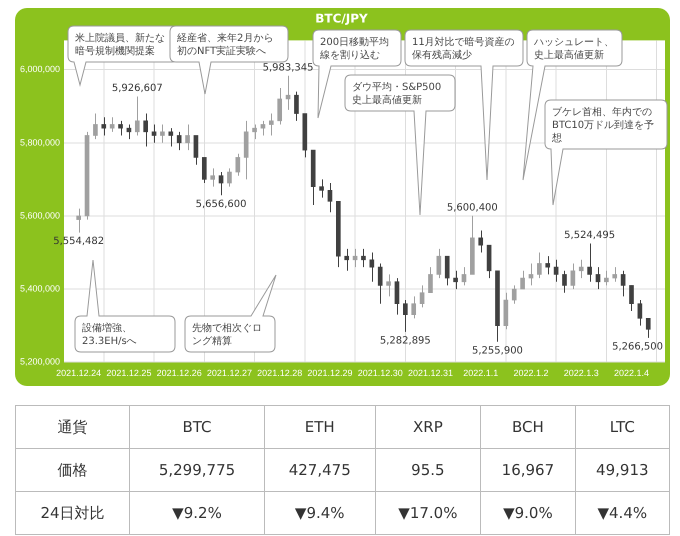 The image size is (680, 536). I want to click on text: 5,255,900, so click(497, 350).